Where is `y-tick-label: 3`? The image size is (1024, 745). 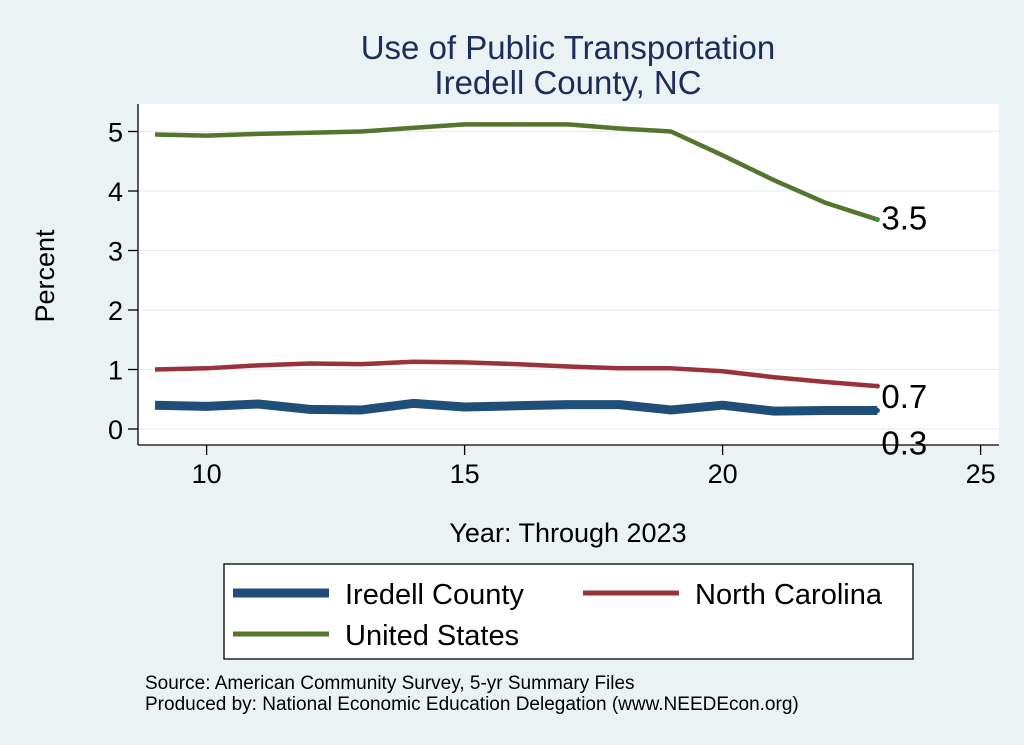 y-tick-label: 3 is located at coordinates (115, 252).